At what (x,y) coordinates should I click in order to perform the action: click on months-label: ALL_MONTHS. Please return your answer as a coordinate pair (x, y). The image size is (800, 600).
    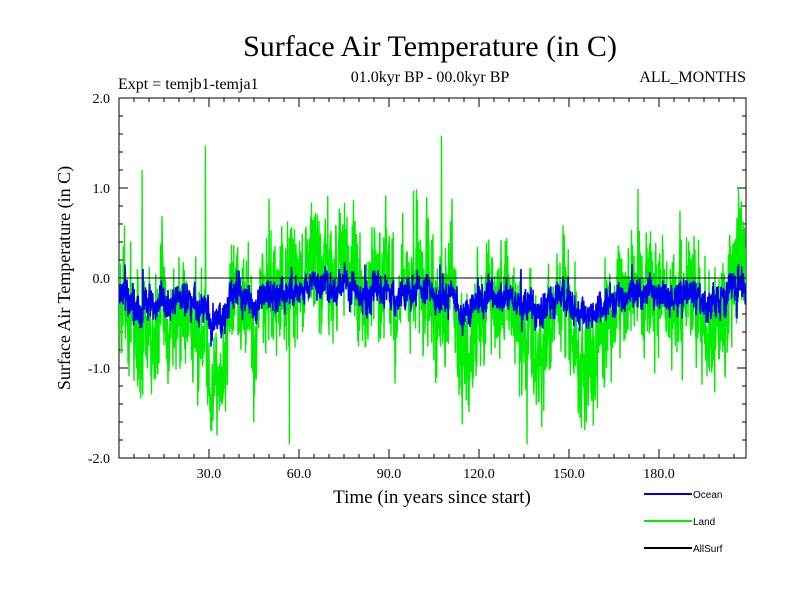
    Looking at the image, I should click on (692, 77).